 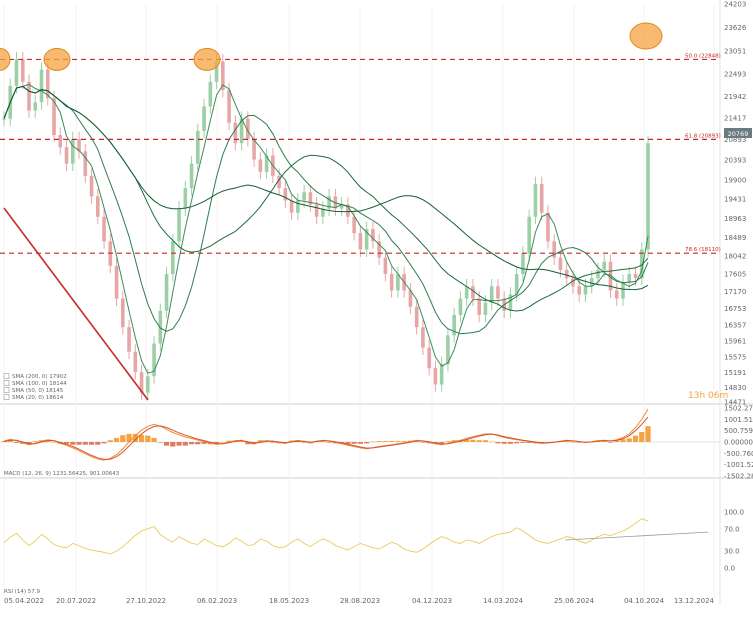 What do you see at coordinates (76, 601) in the screenshot?
I see `x-tick-1: 20.07.2022` at bounding box center [76, 601].